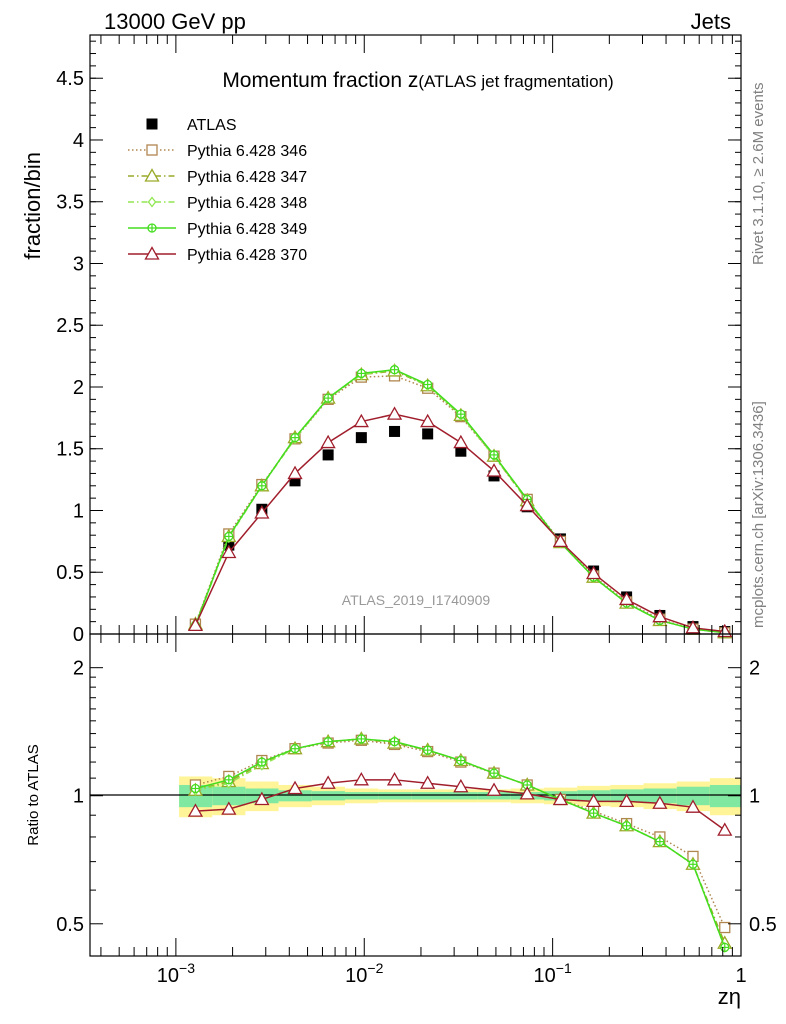  I want to click on ratio-series-0-line, so click(460, 833).